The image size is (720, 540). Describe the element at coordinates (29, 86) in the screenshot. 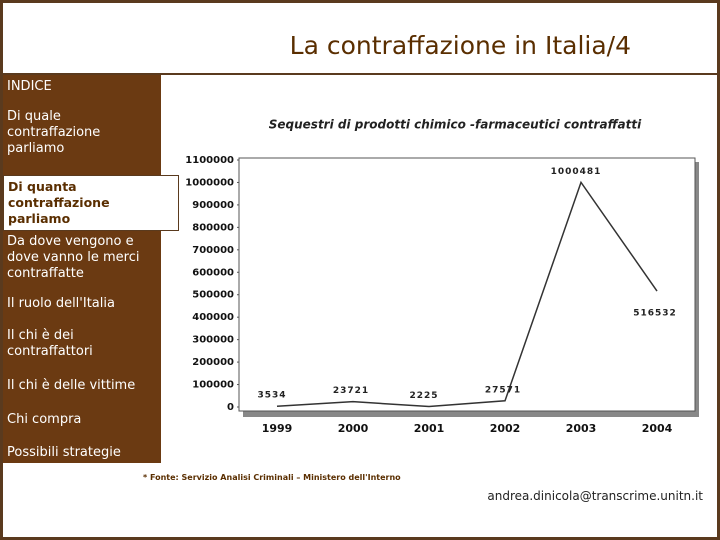

I see `menu-heading: INDICE` at that location.